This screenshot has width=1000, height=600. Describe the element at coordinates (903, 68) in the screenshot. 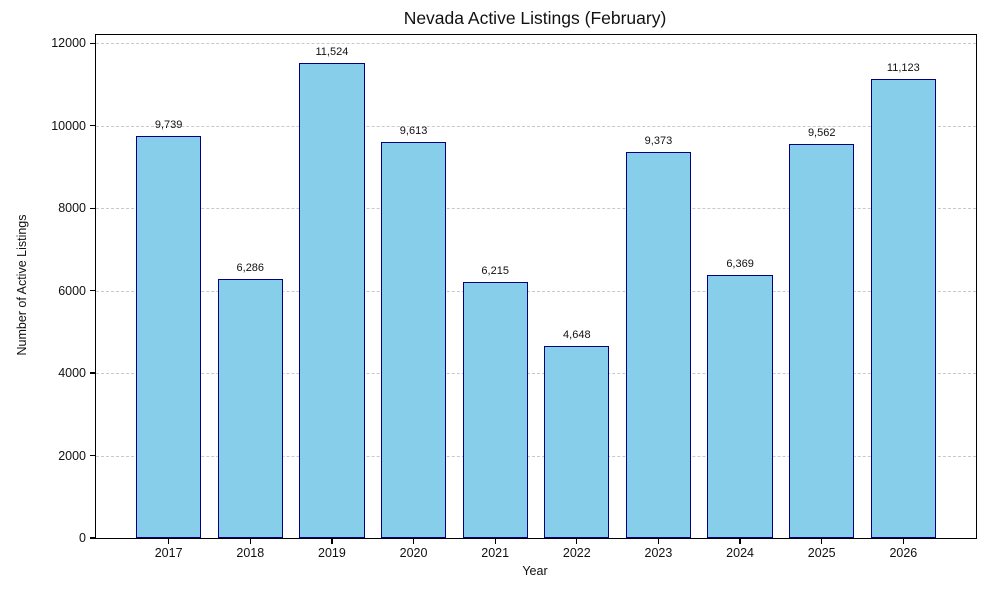

I see `bar-value-label: 11,123` at that location.